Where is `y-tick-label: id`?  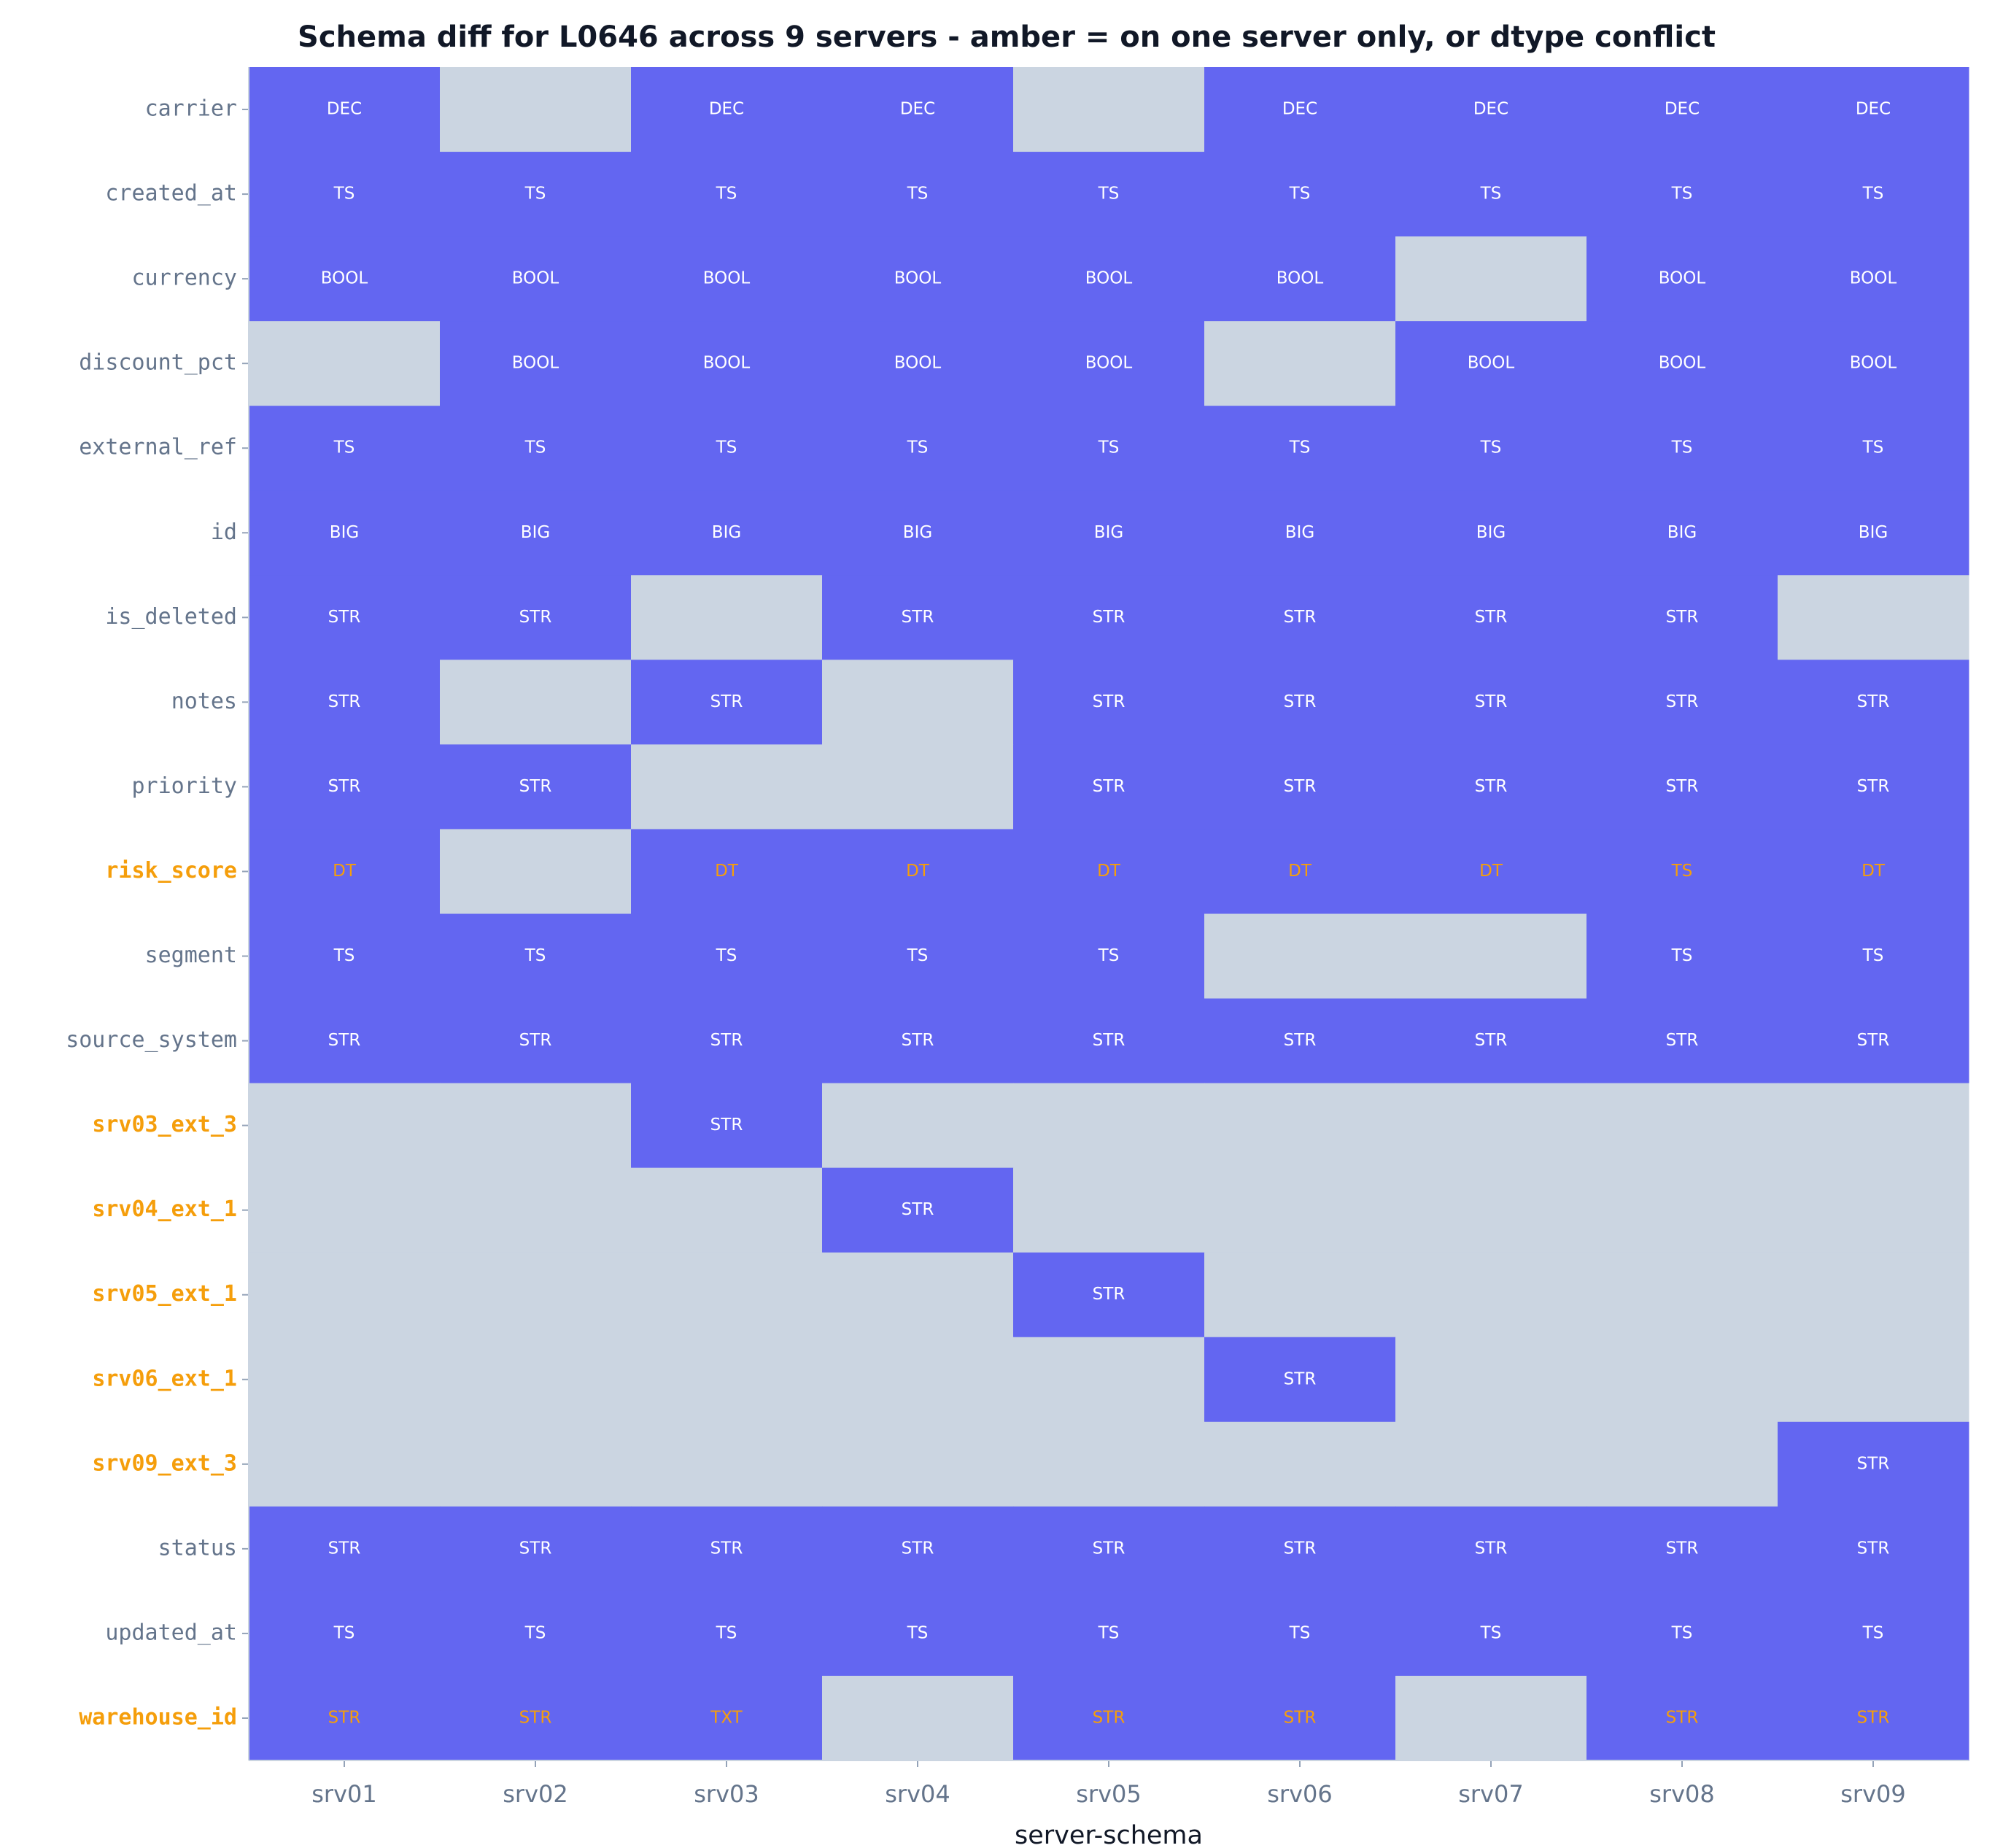 y-tick-label: id is located at coordinates (224, 532).